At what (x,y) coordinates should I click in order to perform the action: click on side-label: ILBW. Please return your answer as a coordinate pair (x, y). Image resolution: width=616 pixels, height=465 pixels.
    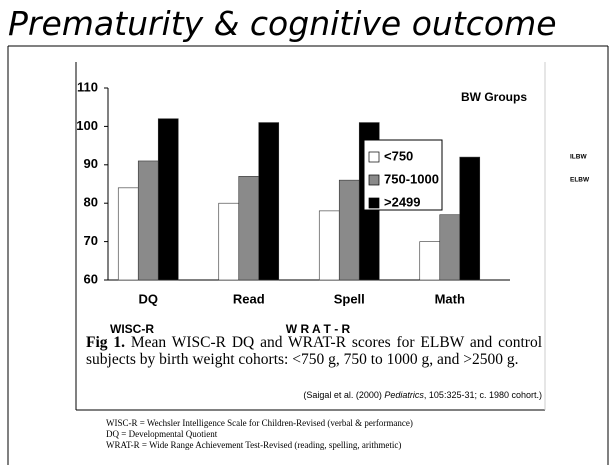
    Looking at the image, I should click on (578, 157).